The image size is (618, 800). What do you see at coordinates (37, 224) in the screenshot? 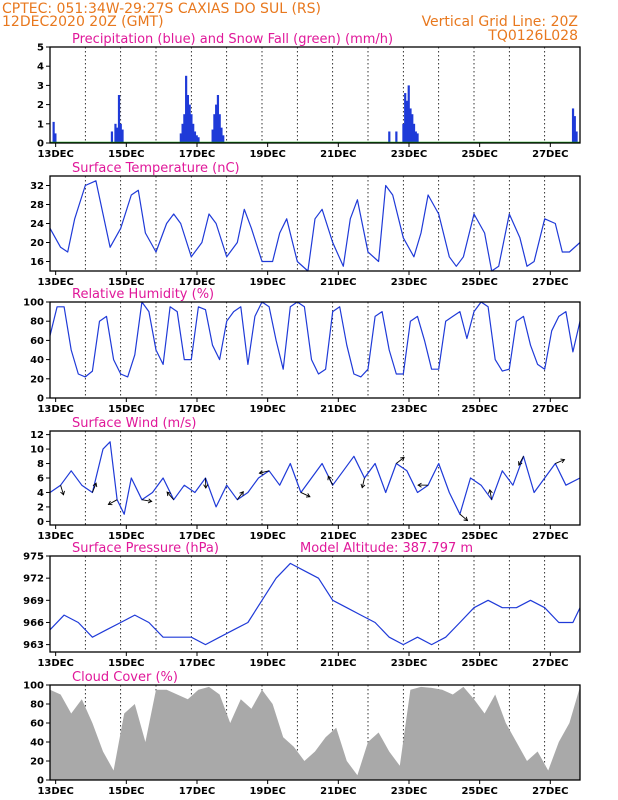
I see `y-tick-label: 24` at bounding box center [37, 224].